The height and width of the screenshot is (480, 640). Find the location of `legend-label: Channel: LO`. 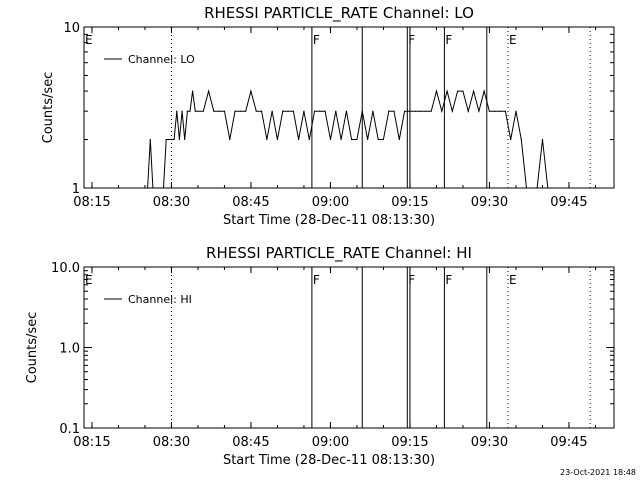

legend-label: Channel: LO is located at coordinates (161, 59).